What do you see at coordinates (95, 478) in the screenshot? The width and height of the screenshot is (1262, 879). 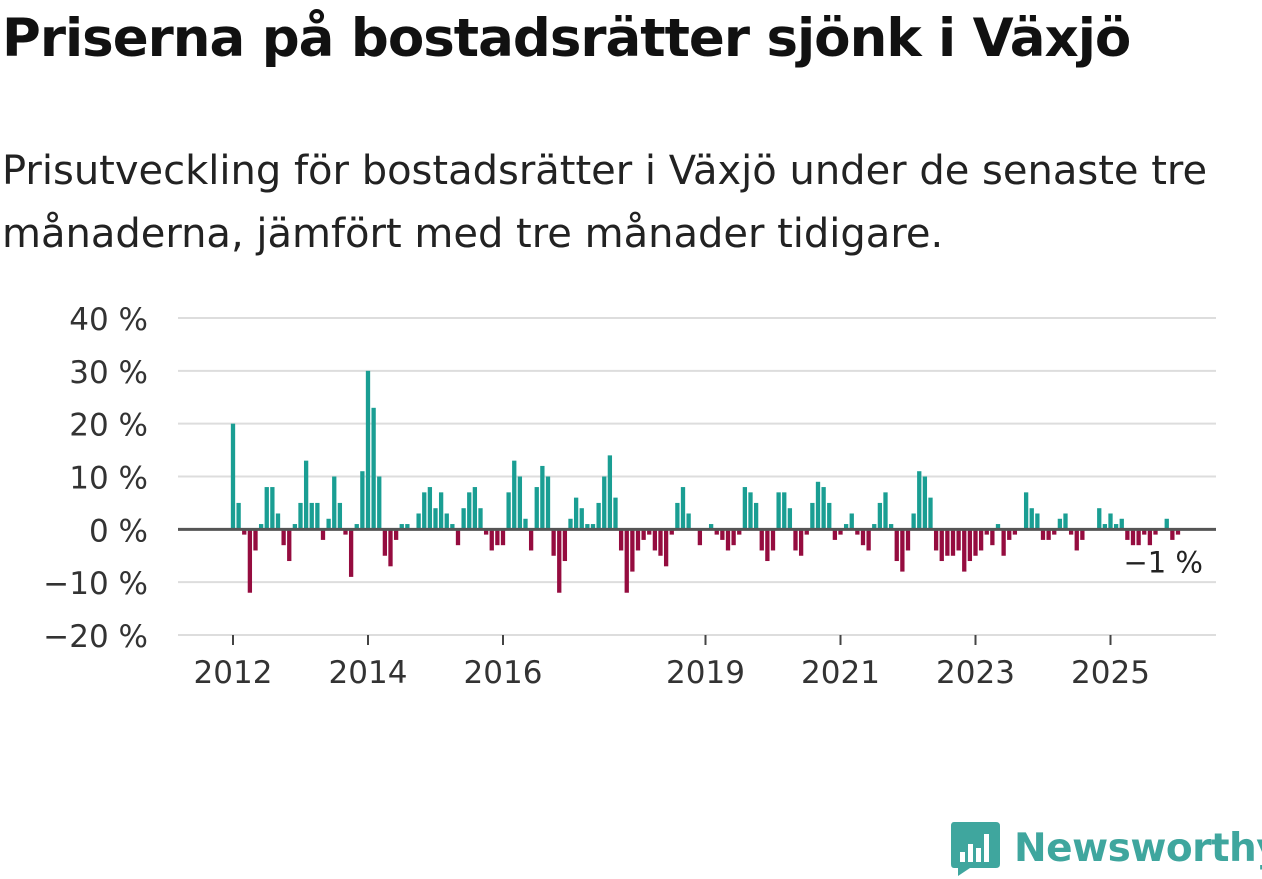 I see `y-axis: 40 % 30 % 20 % 10 % 0 % −10 % −20 %` at bounding box center [95, 478].